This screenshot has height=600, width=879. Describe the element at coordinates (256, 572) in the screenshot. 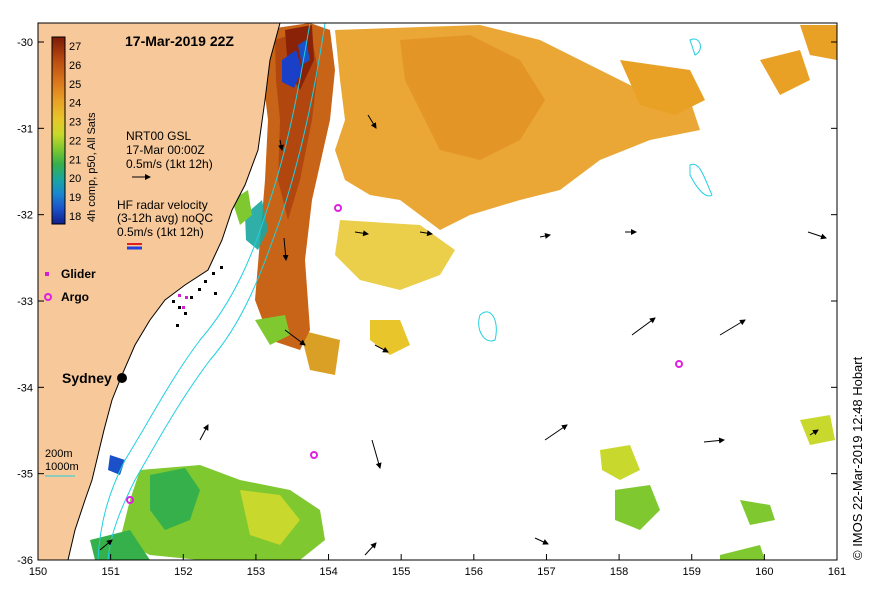

I see `x-tick-label: 153` at that location.